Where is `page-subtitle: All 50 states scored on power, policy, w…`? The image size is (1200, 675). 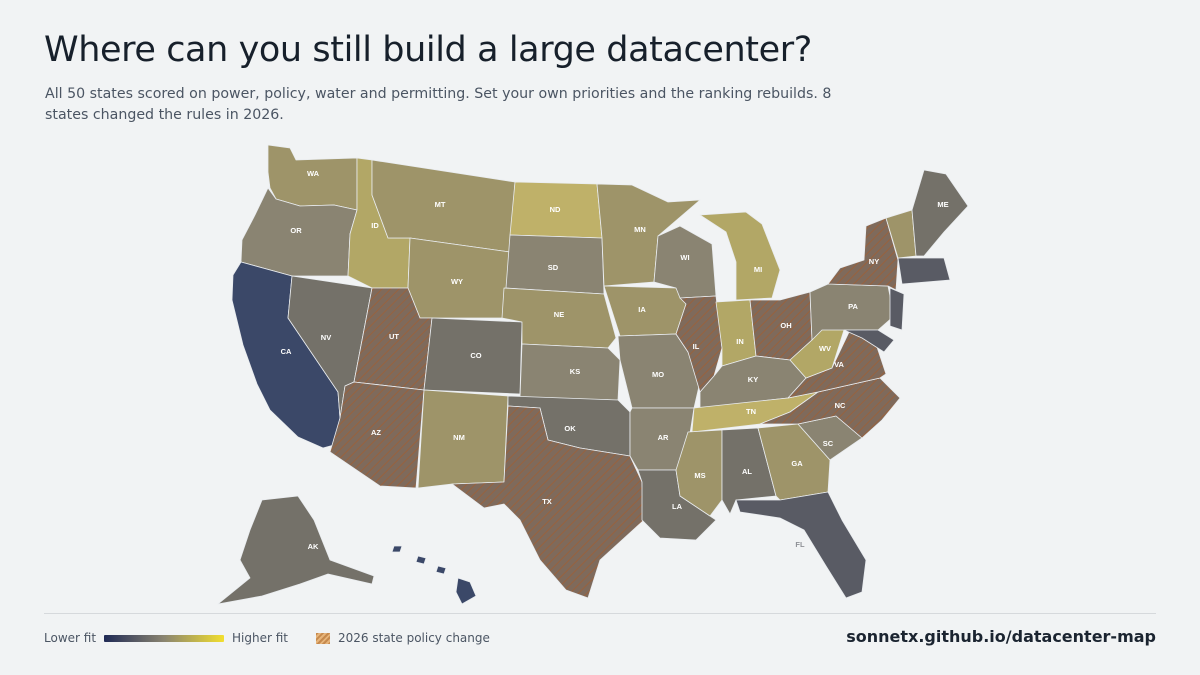 page-subtitle: All 50 states scored on power, policy, w… is located at coordinates (438, 104).